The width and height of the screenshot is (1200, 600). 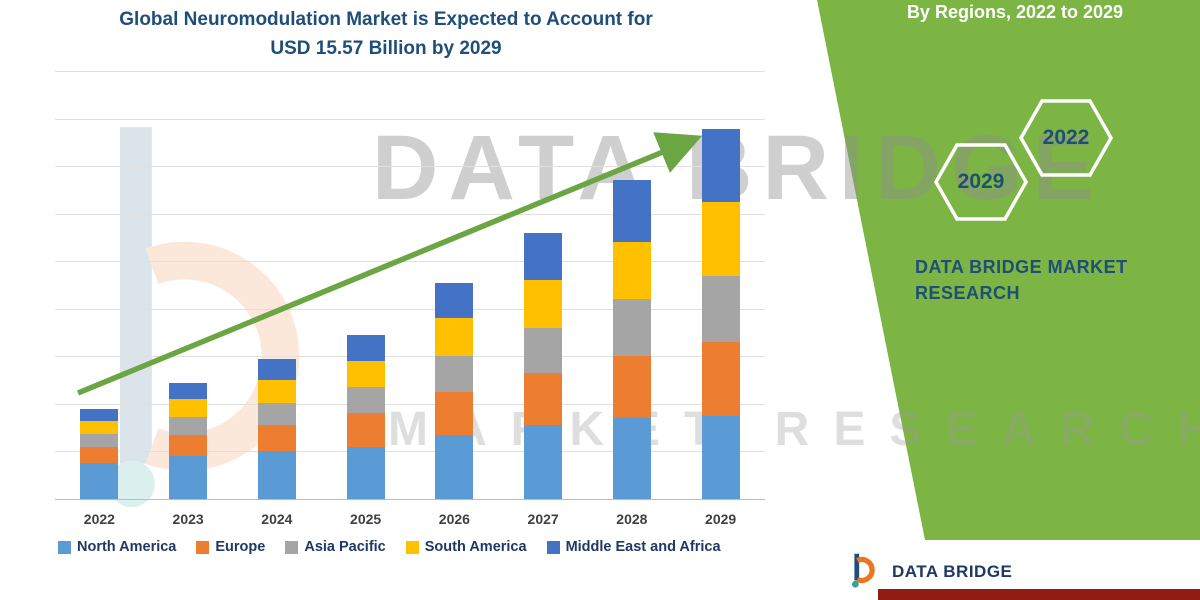 I want to click on x-axis-label: 2023, so click(x=188, y=519).